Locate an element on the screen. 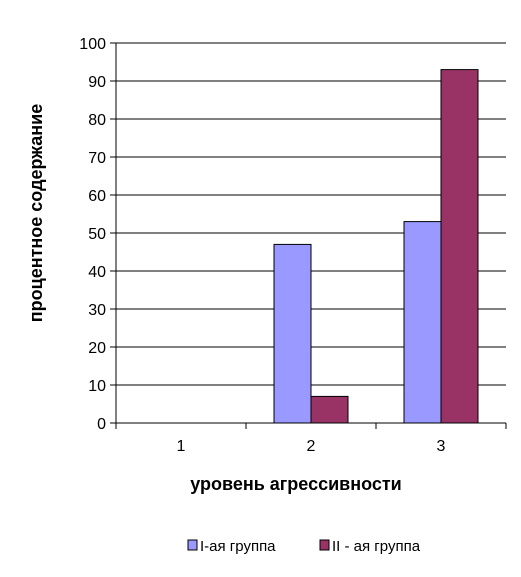 The image size is (521, 577). y-axis-title: процентное содержание is located at coordinates (36, 213).